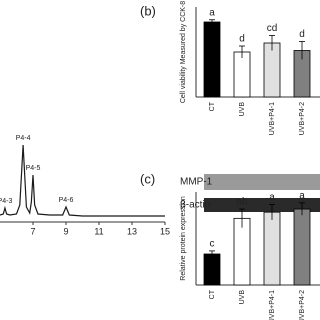  What do you see at coordinates (165, 231) in the screenshot?
I see `x-tick-label: 15` at bounding box center [165, 231].